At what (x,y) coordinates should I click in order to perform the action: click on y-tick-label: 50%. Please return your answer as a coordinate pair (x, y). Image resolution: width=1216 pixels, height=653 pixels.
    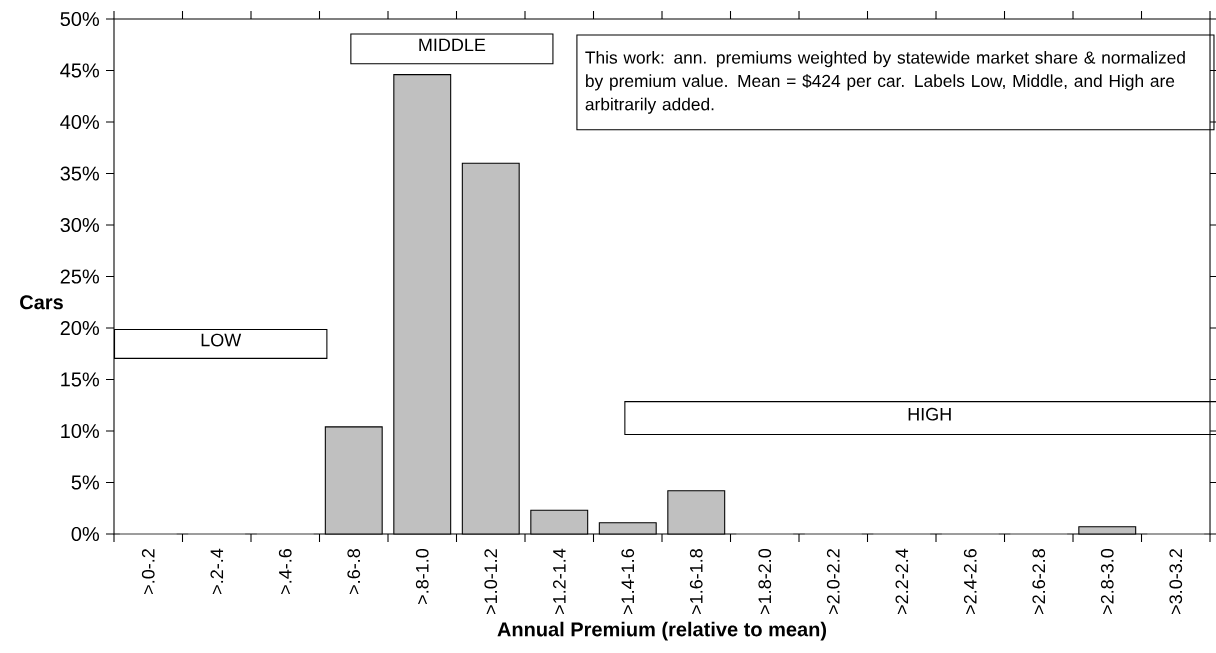
    Looking at the image, I should click on (80, 19).